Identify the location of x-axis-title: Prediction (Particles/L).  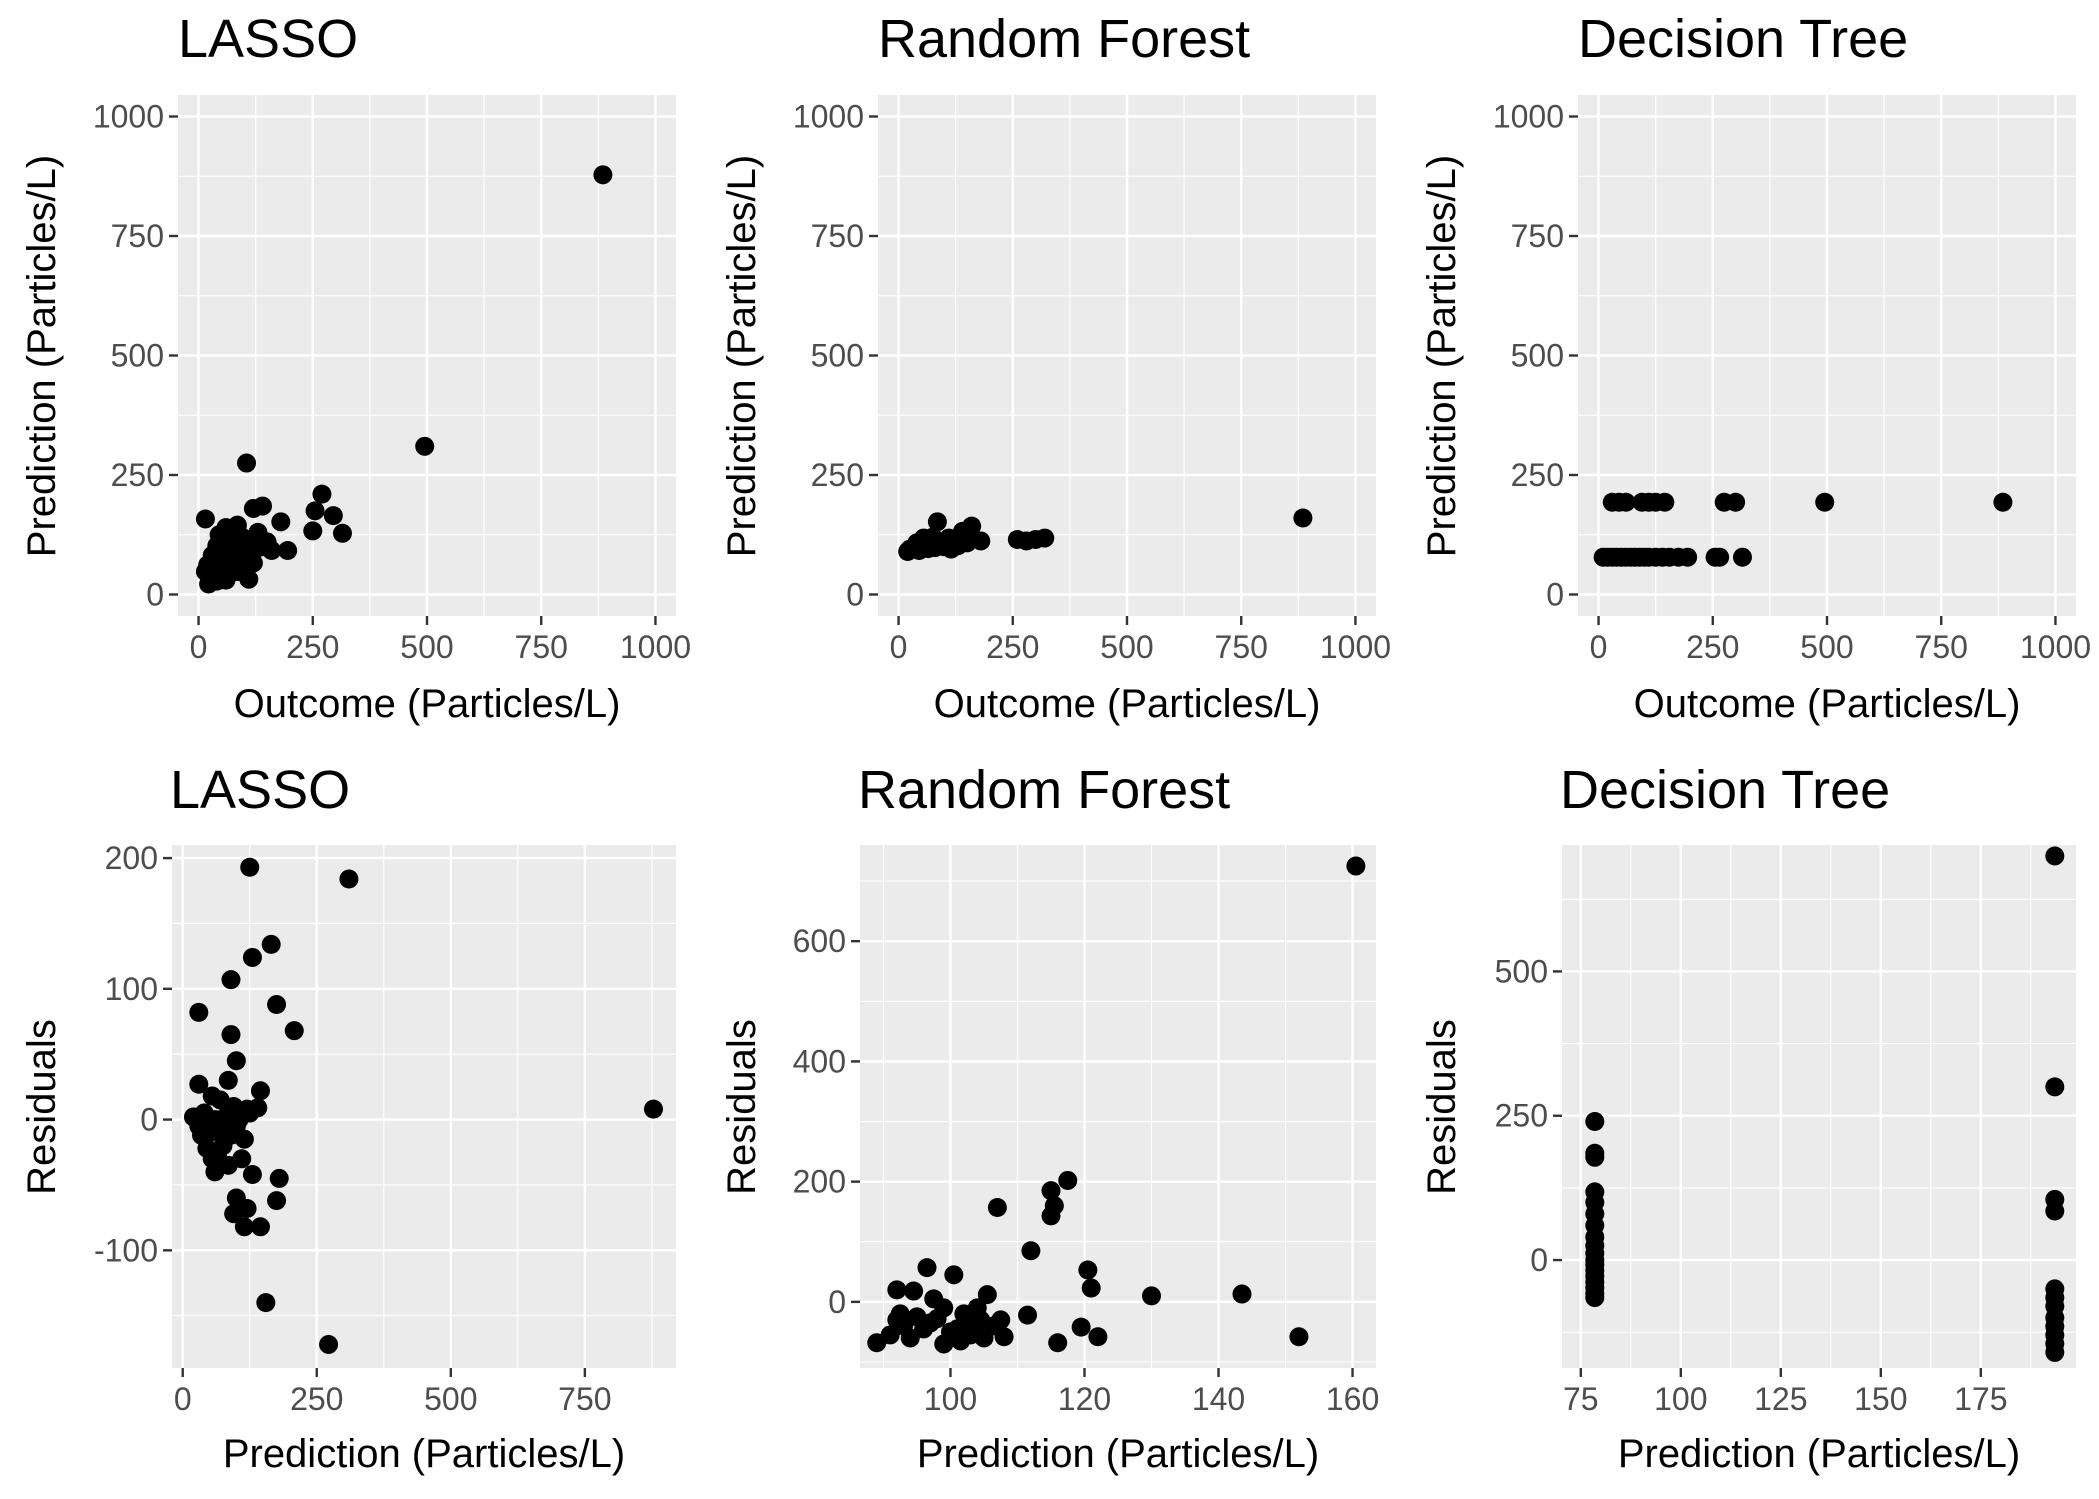
(1118, 1454).